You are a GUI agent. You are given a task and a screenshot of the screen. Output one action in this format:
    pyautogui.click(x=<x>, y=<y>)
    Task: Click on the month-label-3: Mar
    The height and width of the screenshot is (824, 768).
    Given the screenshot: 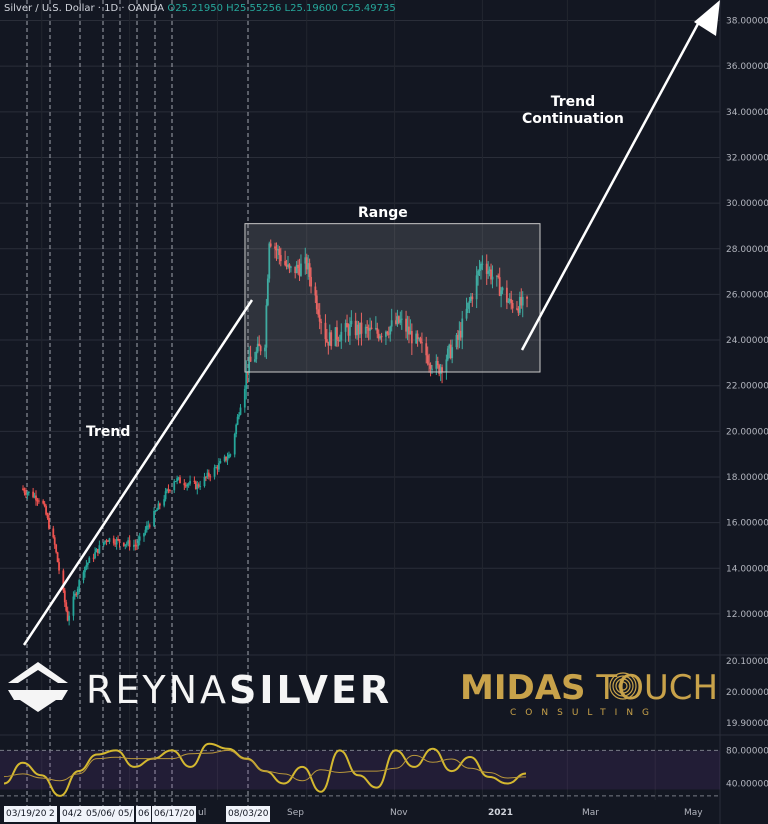 What is the action you would take?
    pyautogui.click(x=590, y=813)
    